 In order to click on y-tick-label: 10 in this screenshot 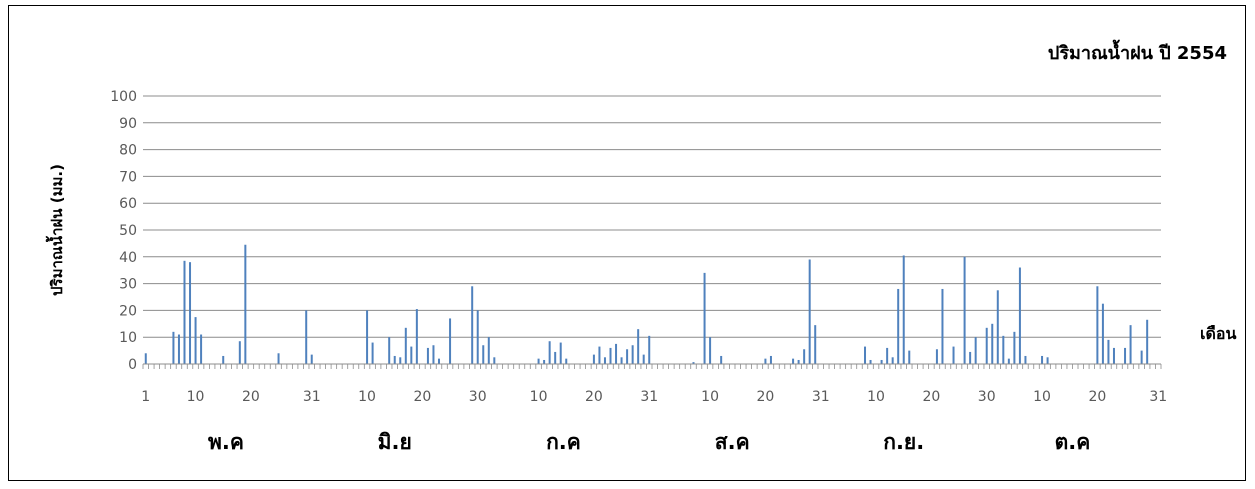, I will do `click(128, 338)`.